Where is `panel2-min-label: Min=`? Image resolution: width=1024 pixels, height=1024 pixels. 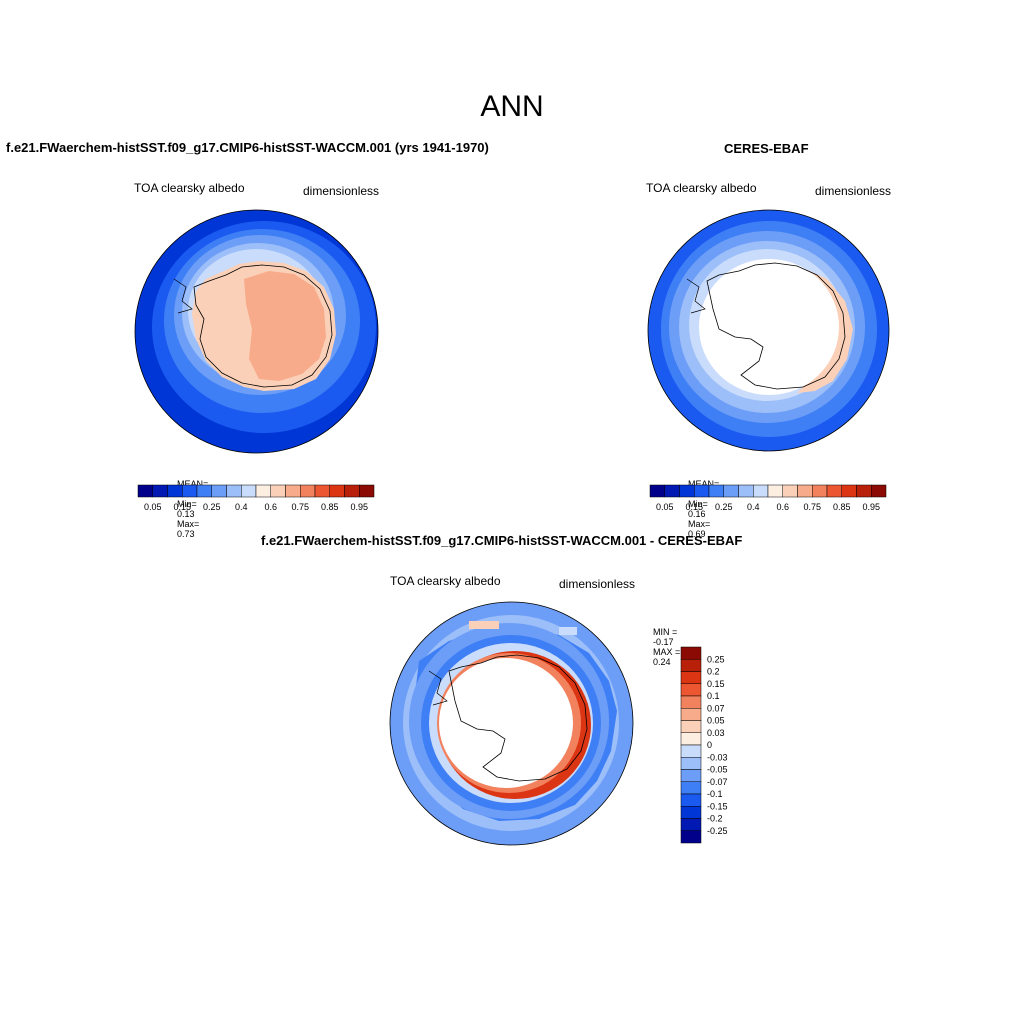 panel2-min-label: Min= is located at coordinates (698, 504).